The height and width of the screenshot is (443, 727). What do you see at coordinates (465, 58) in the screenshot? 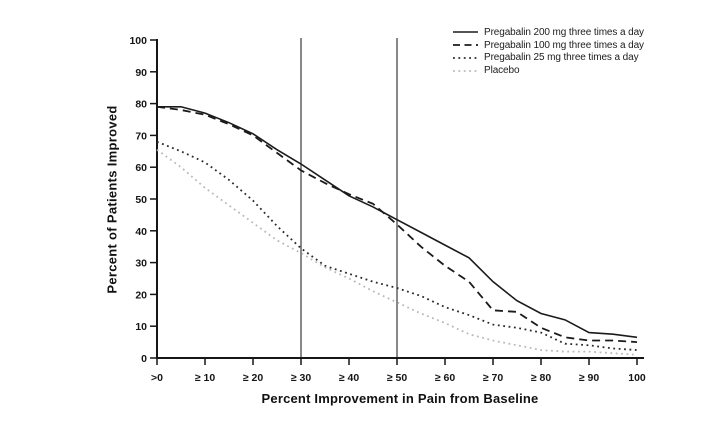
I see `dotted-line-sample-icon` at bounding box center [465, 58].